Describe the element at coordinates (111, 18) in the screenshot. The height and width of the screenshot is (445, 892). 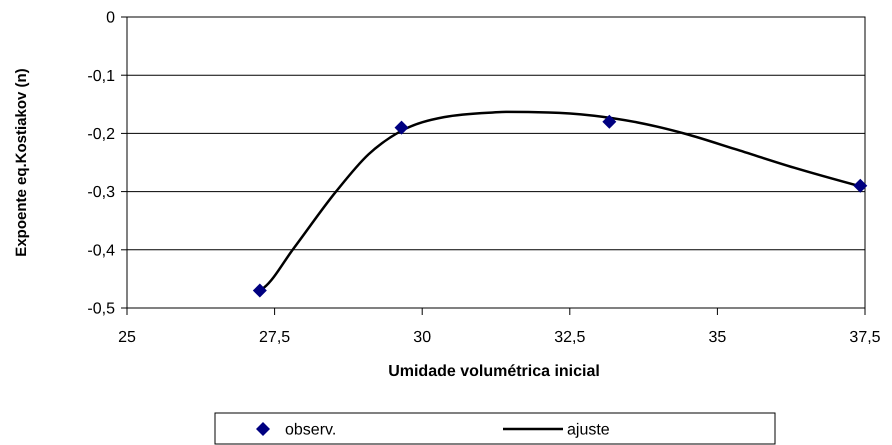
I see `y-tick-label: 0` at that location.